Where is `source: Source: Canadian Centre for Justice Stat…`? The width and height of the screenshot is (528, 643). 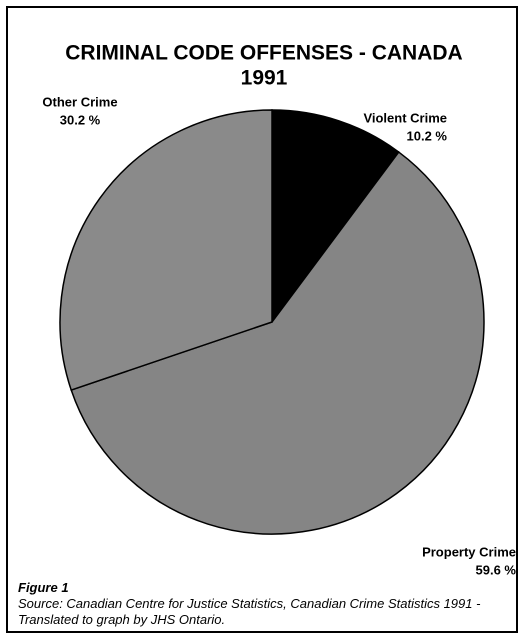 source: Source: Canadian Centre for Justice Stat… is located at coordinates (249, 611).